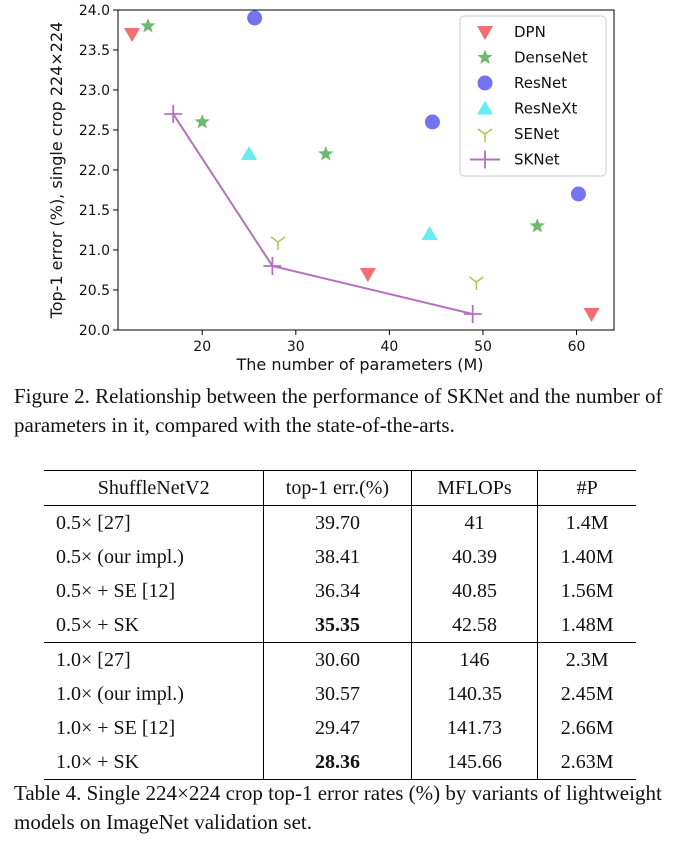  I want to click on cell-model: 1.0× (our impl.), so click(154, 694).